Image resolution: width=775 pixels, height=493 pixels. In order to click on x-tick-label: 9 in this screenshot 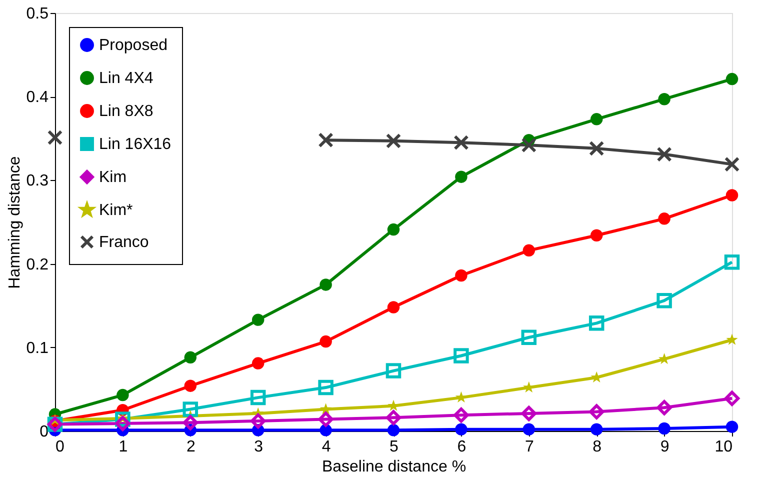, I will do `click(665, 447)`.